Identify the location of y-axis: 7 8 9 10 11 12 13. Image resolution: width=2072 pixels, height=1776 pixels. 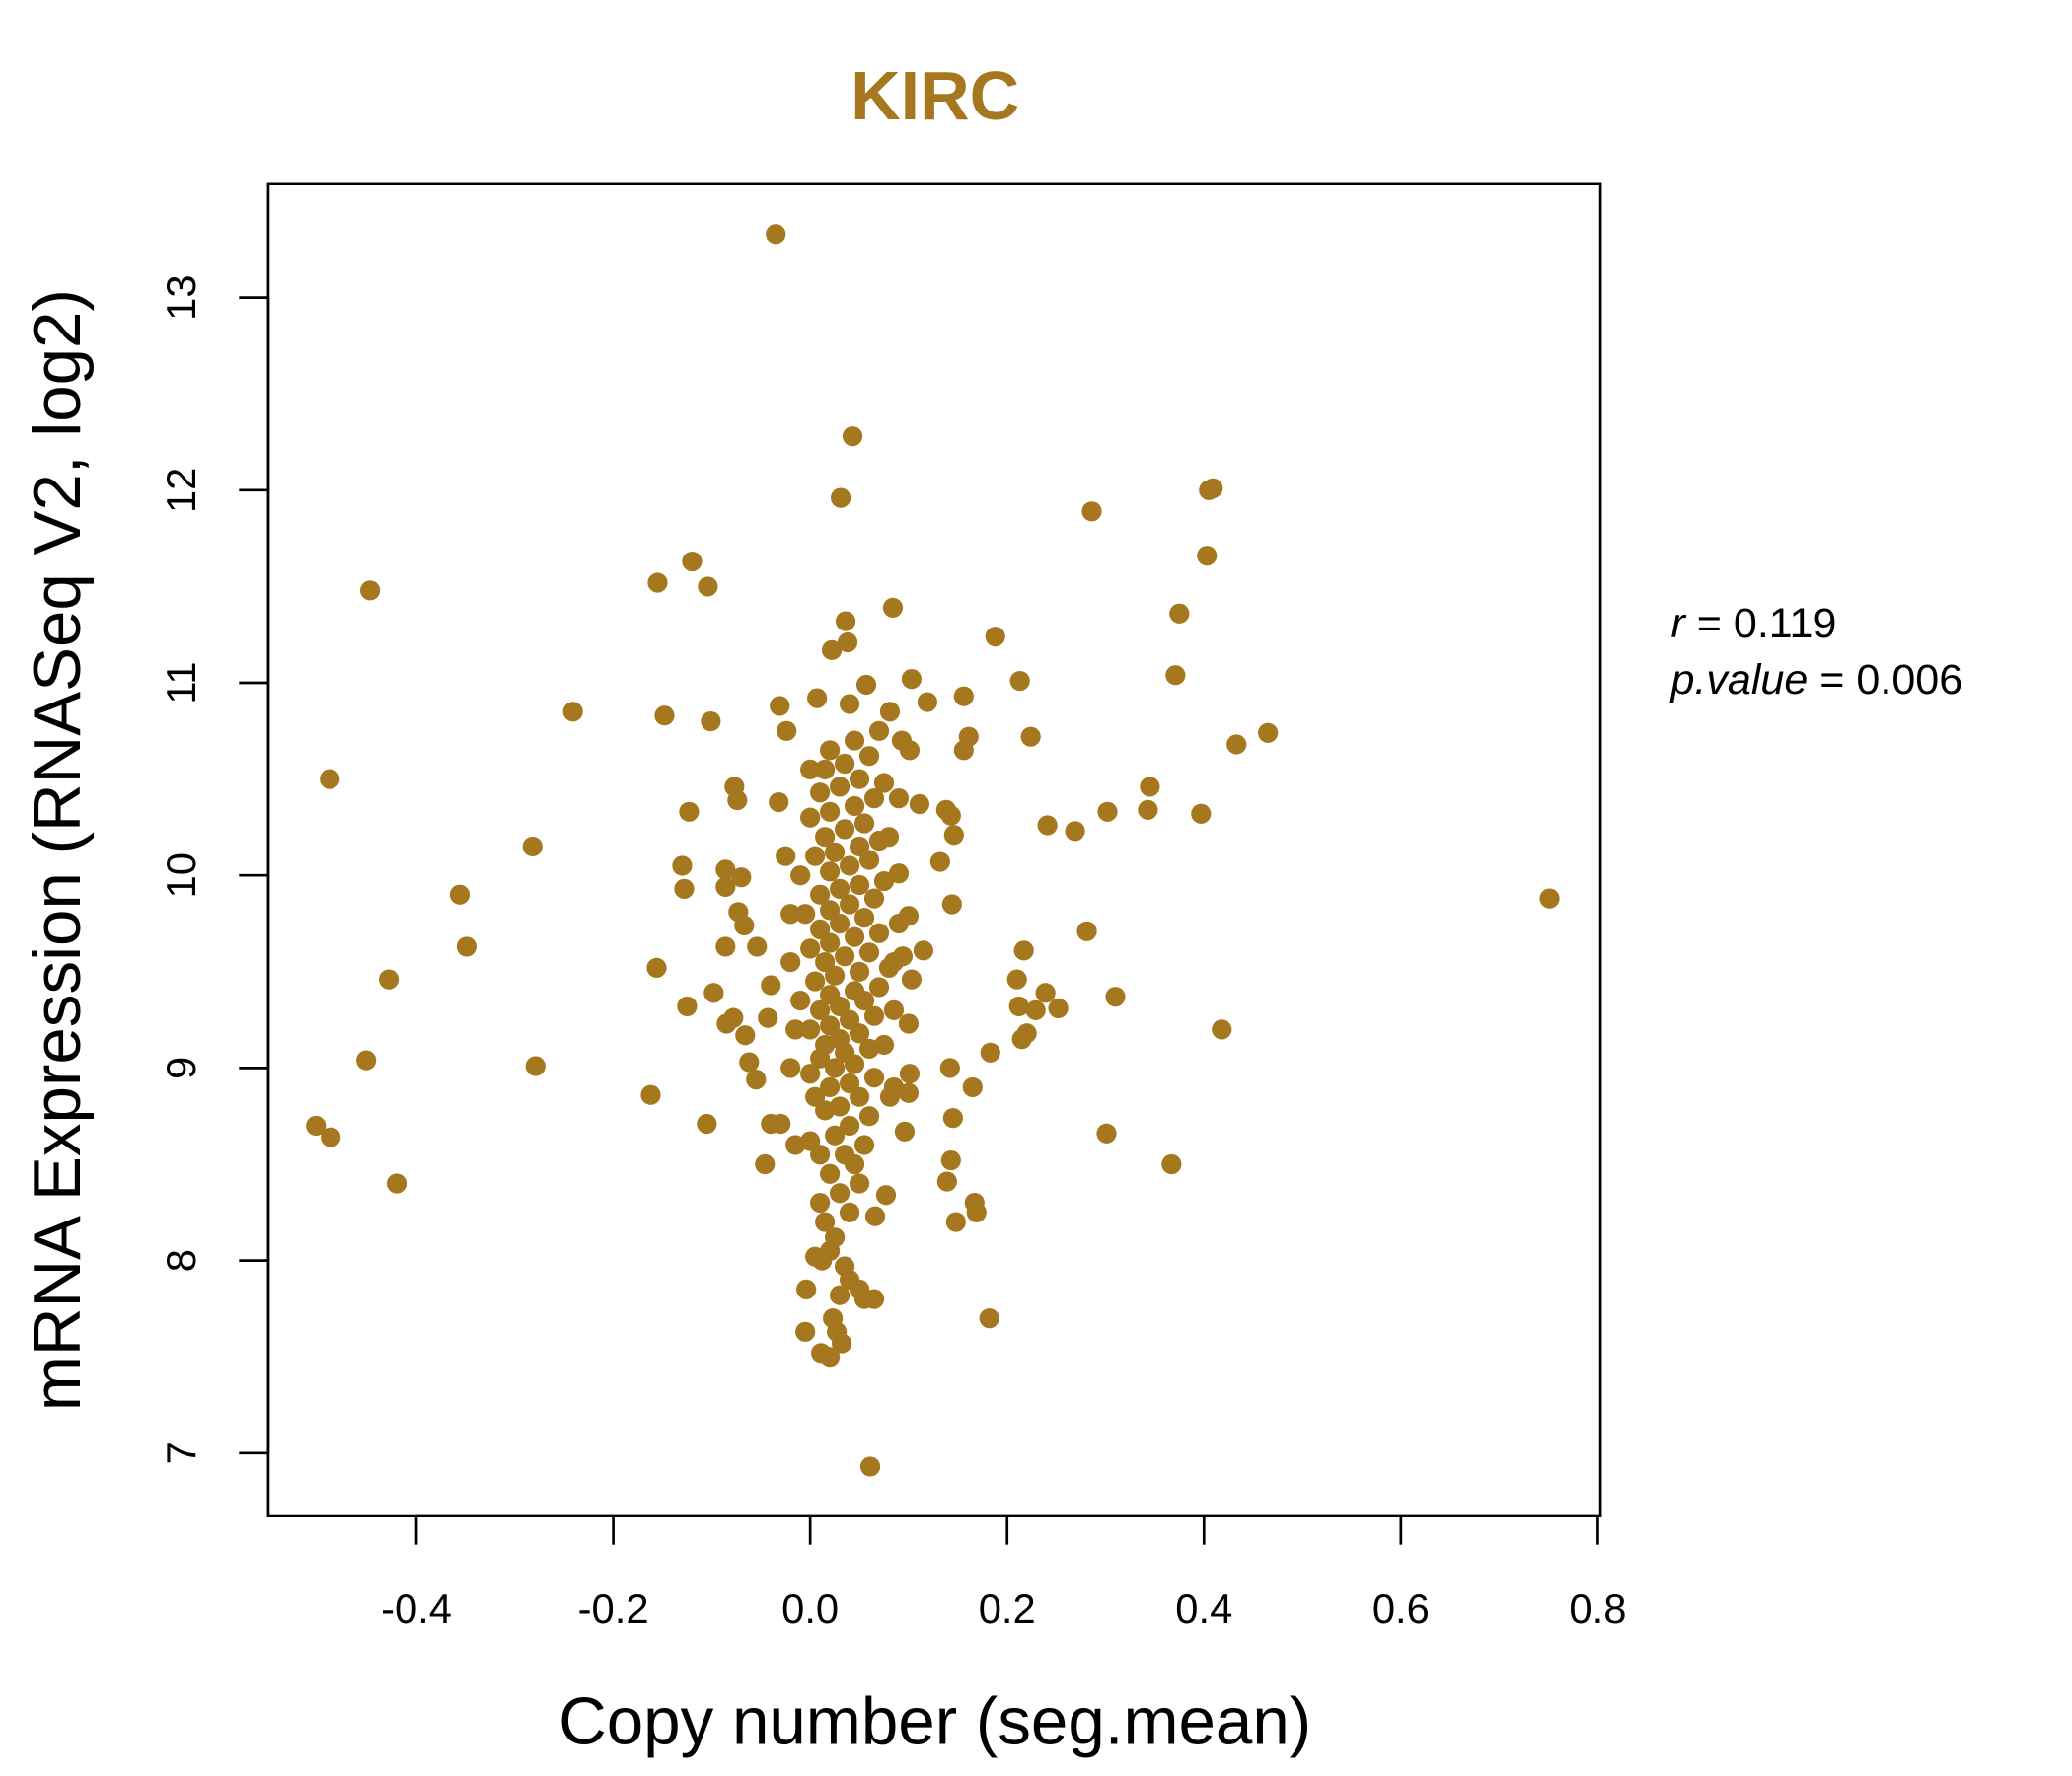
(214, 869).